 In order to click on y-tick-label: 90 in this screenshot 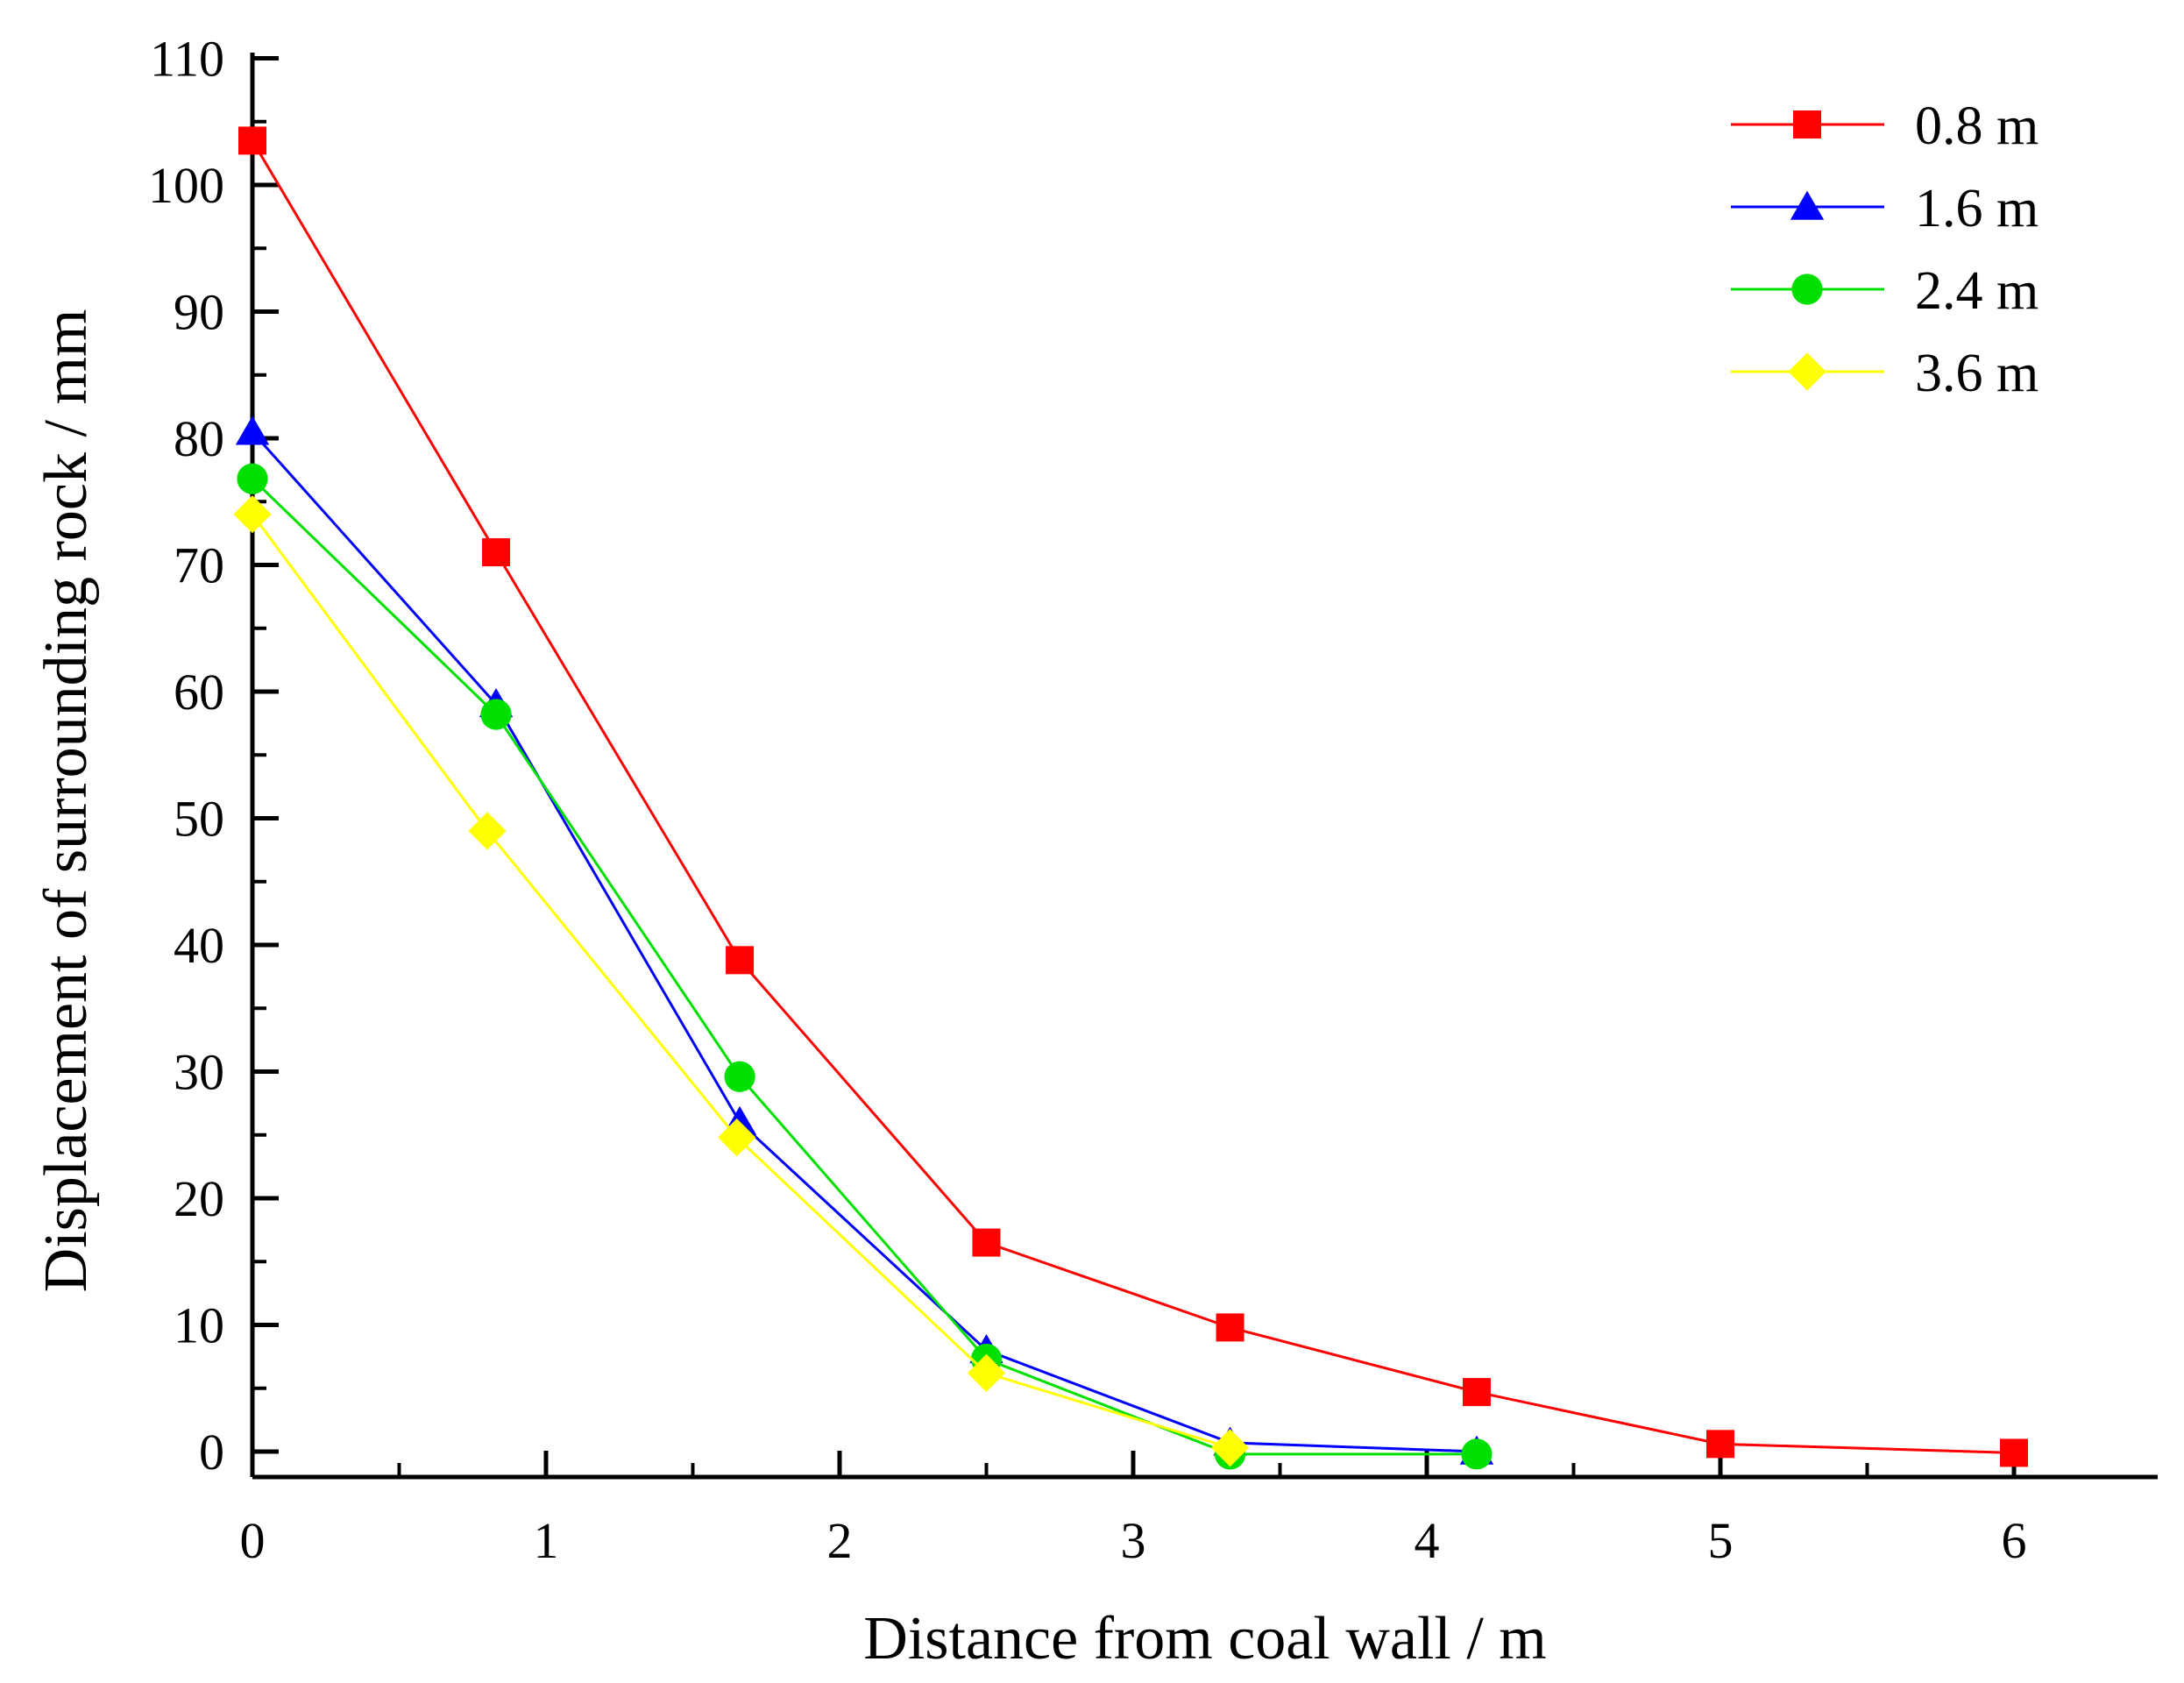, I will do `click(199, 312)`.